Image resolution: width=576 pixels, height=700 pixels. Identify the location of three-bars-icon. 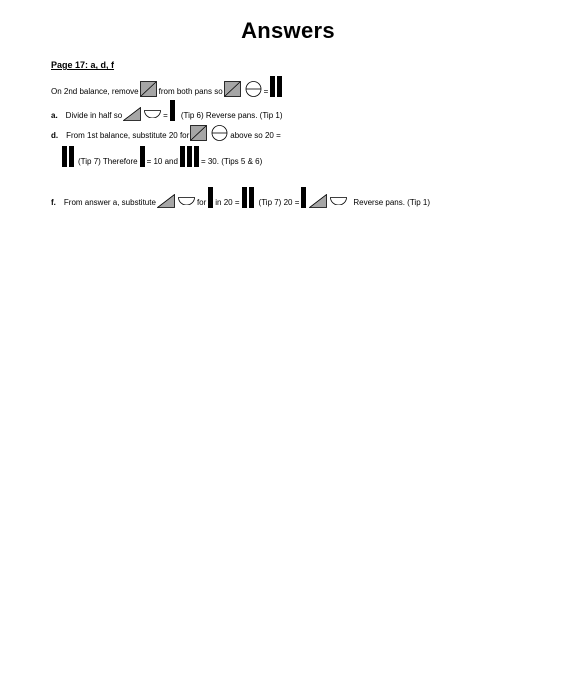
(189, 156).